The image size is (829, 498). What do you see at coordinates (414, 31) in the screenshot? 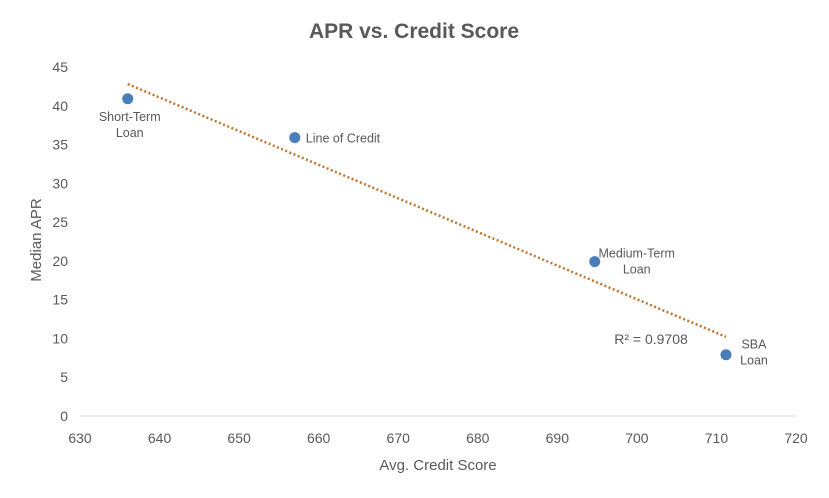
I see `chart-title: APR vs. Credit Score` at bounding box center [414, 31].